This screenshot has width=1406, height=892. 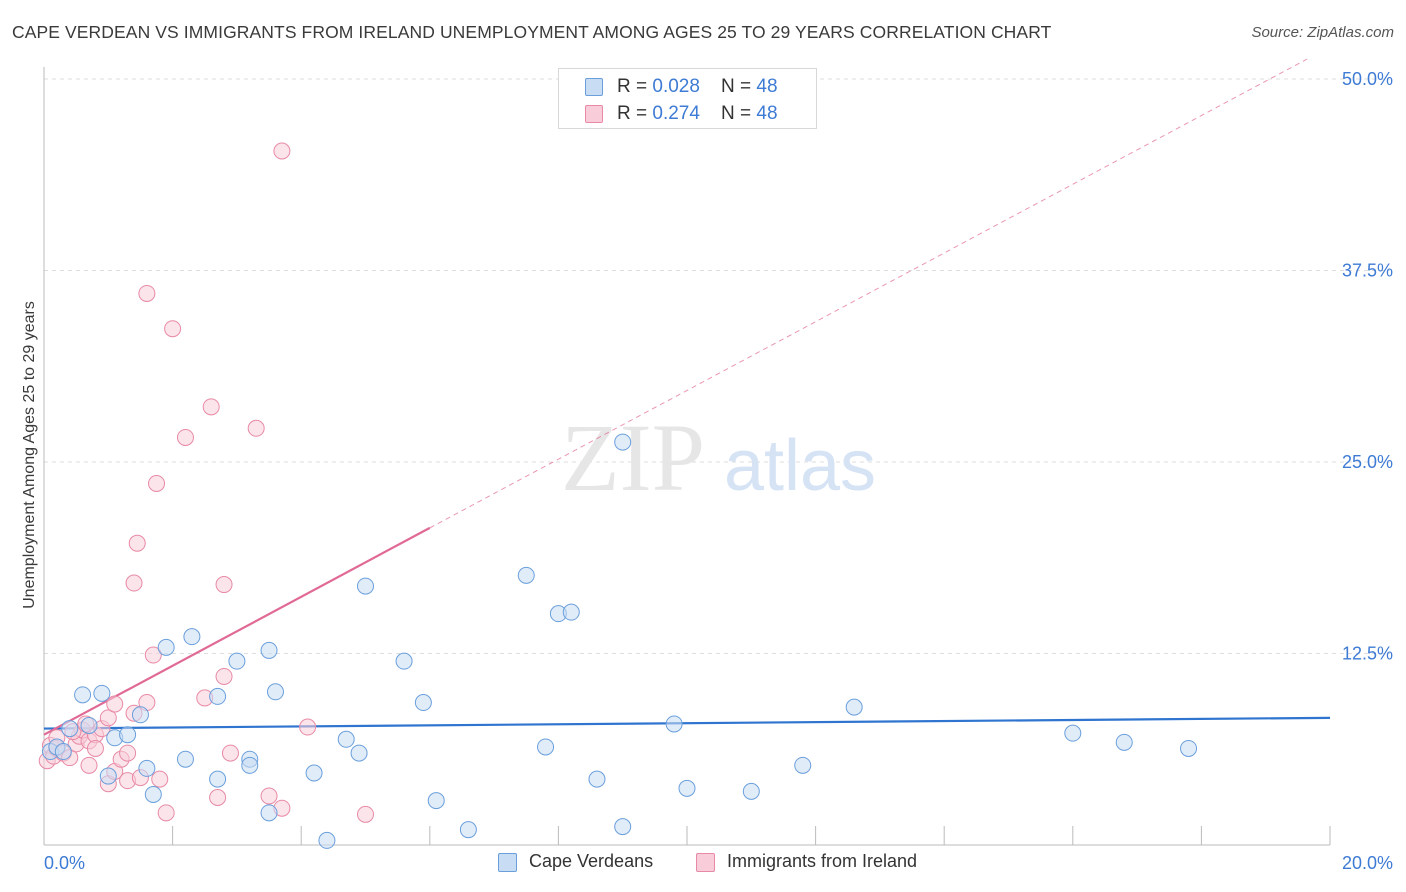 I want to click on watermark-zip: ZIP, so click(x=633, y=457).